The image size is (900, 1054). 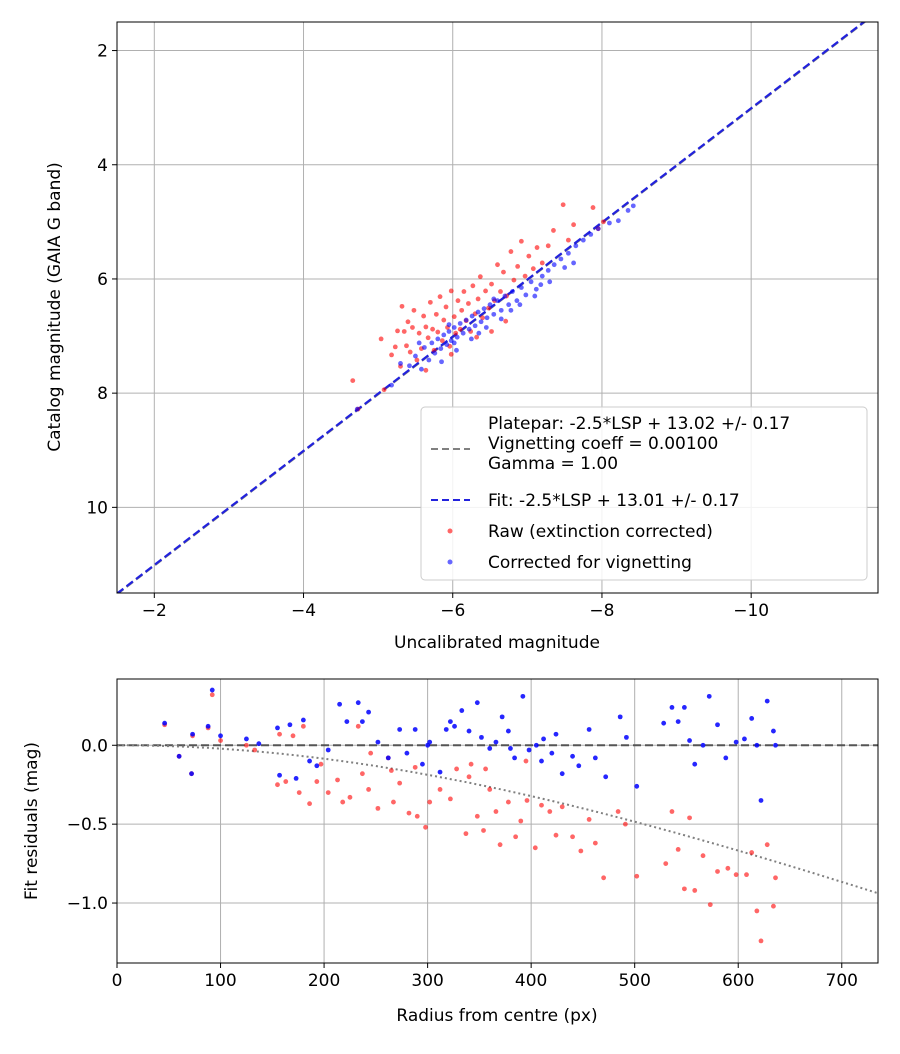 What do you see at coordinates (738, 981) in the screenshot?
I see `bottom-x-tick-label: 600` at bounding box center [738, 981].